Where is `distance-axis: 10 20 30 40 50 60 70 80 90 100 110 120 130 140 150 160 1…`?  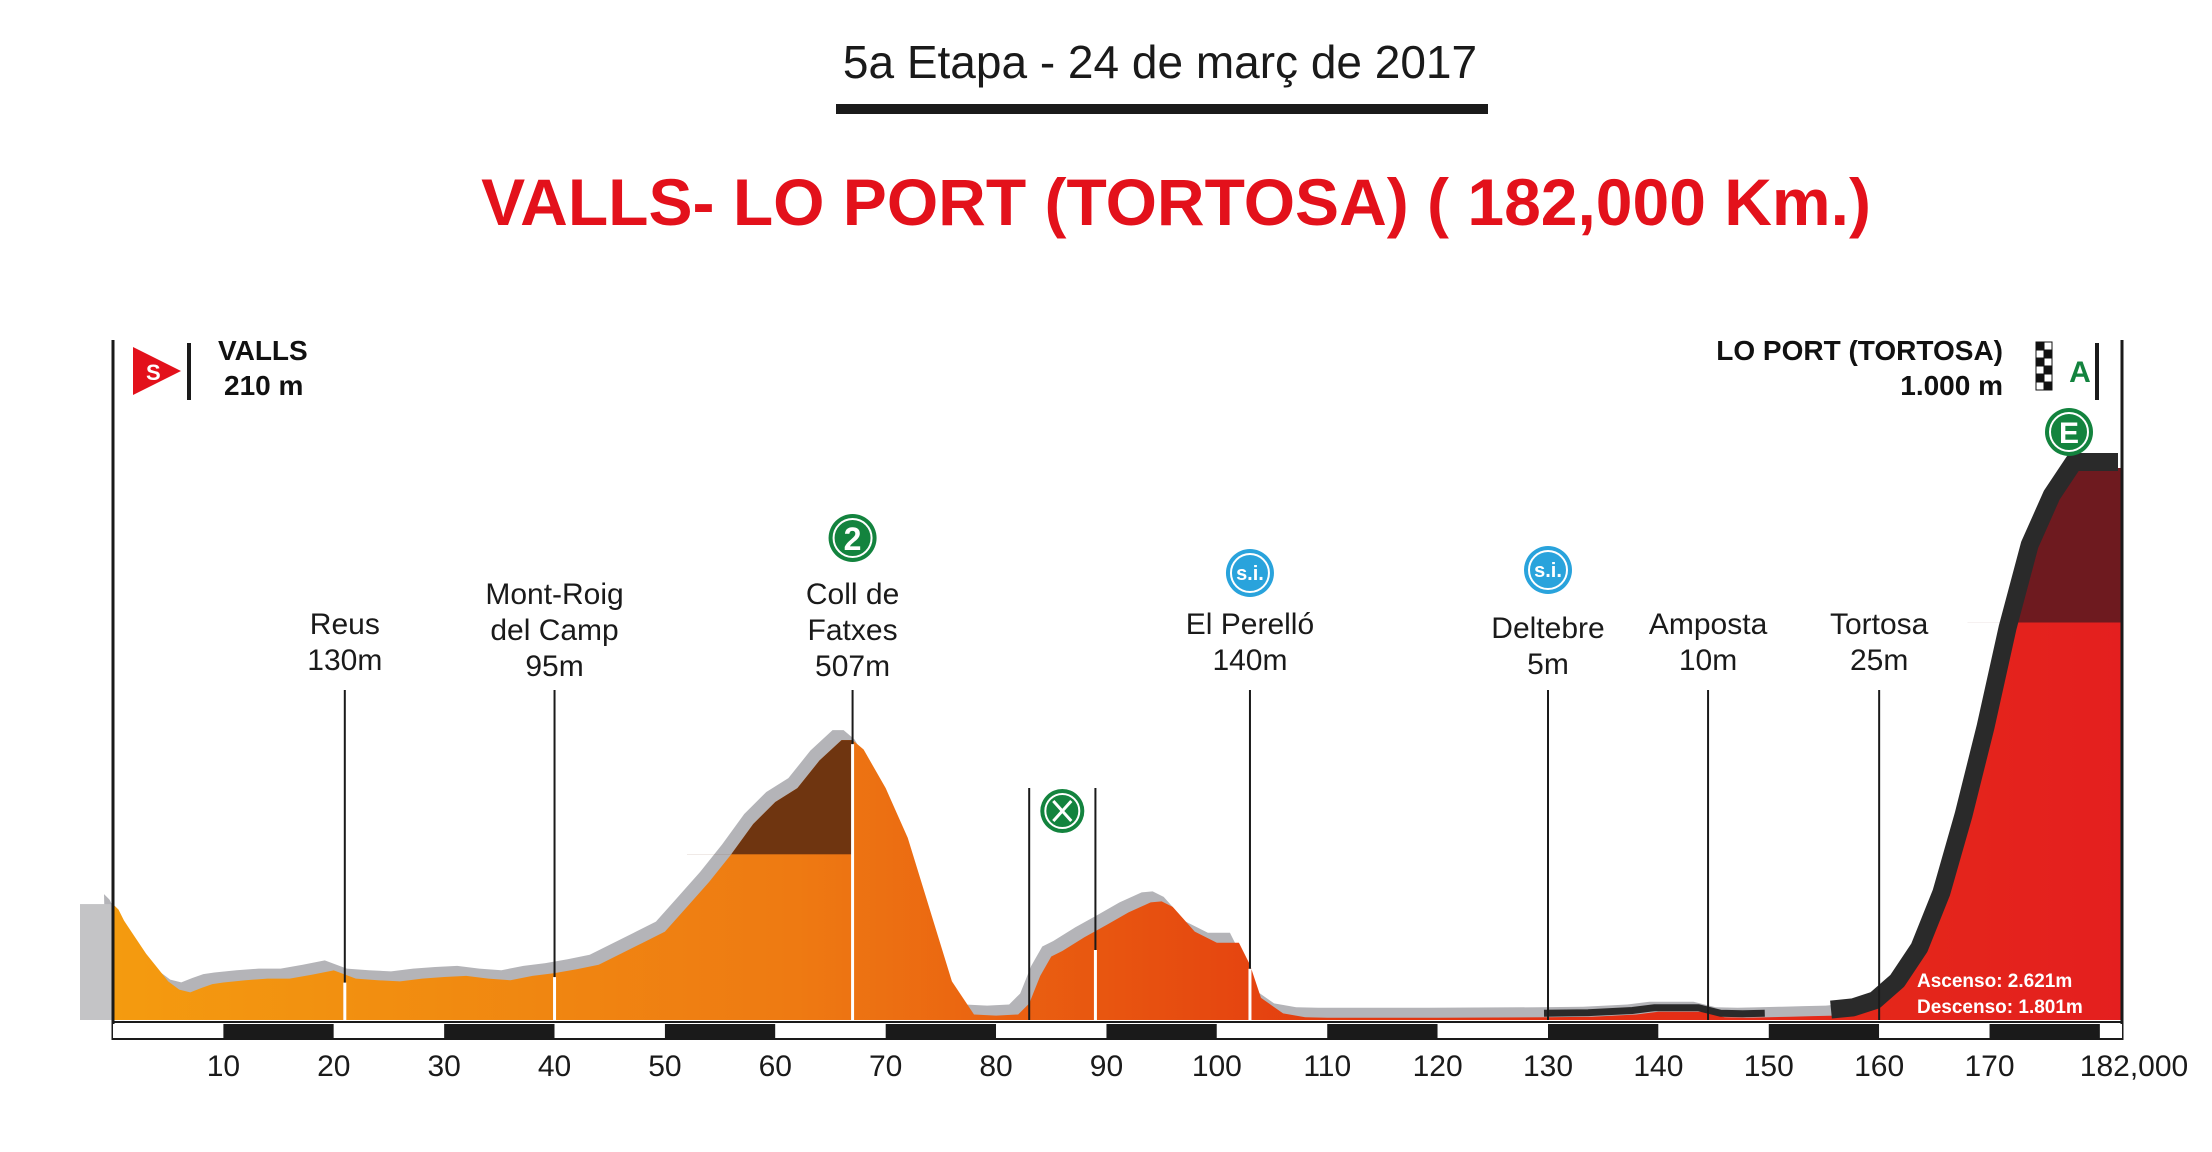 distance-axis: 10 20 30 40 50 60 70 80 90 100 110 120 130 140 150 160 1… is located at coordinates (1150, 1052).